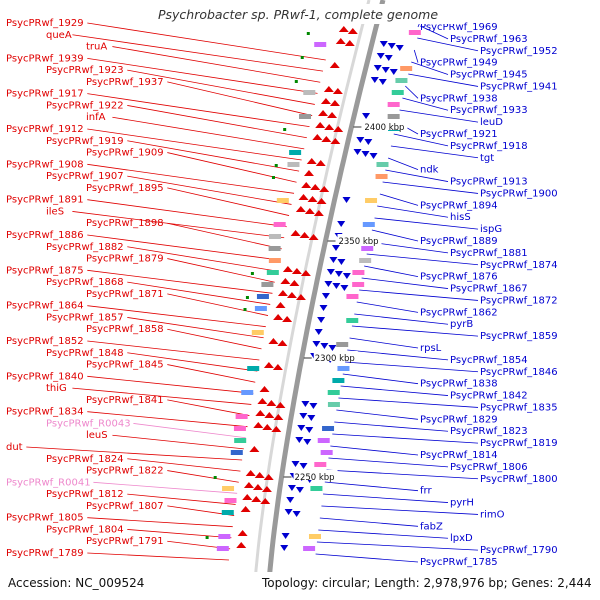  Describe the element at coordinates (519, 86) in the screenshot. I see `gene-label-psycprwf-1941: PsycPRwf_1941` at that location.